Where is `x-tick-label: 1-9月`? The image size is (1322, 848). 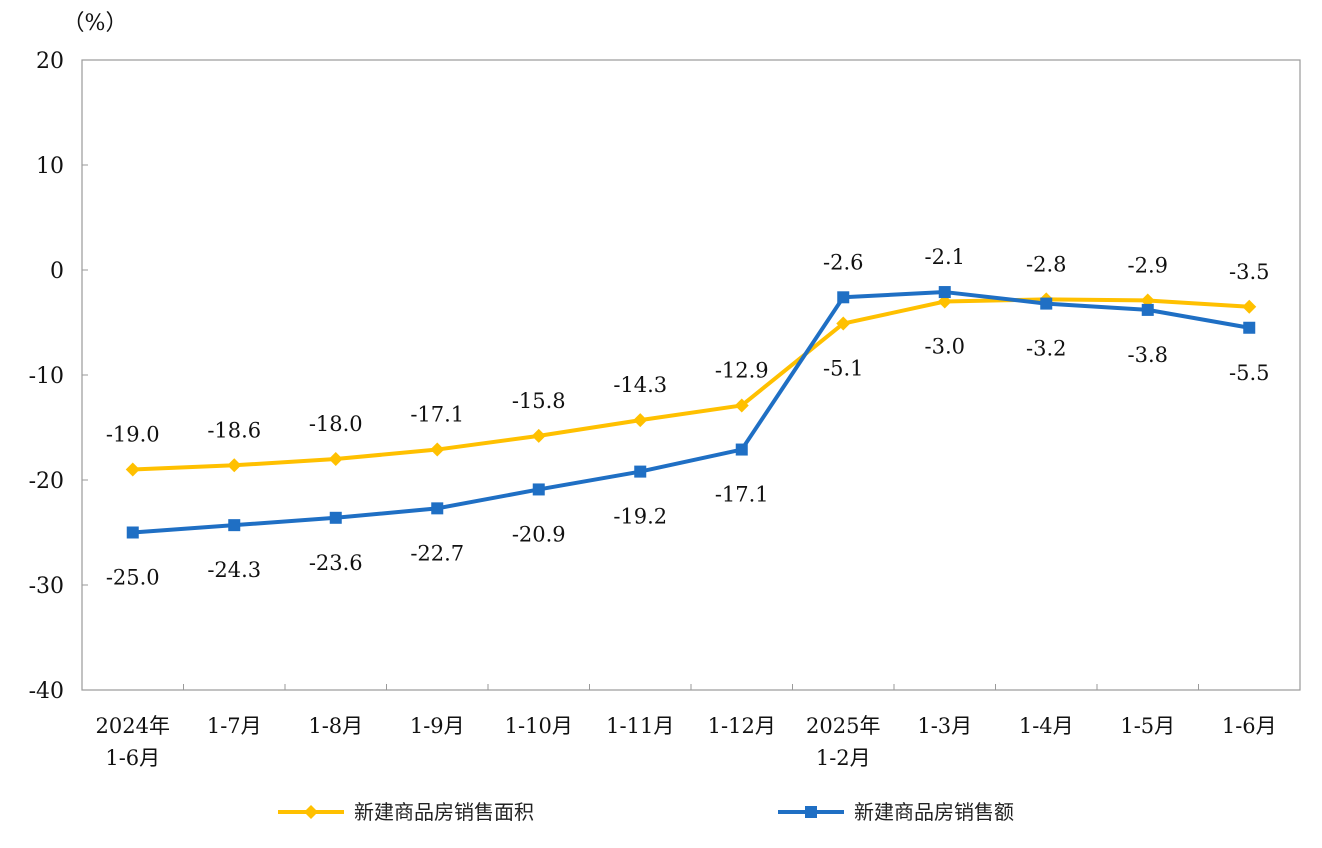
x-tick-label: 1-9月 is located at coordinates (437, 726).